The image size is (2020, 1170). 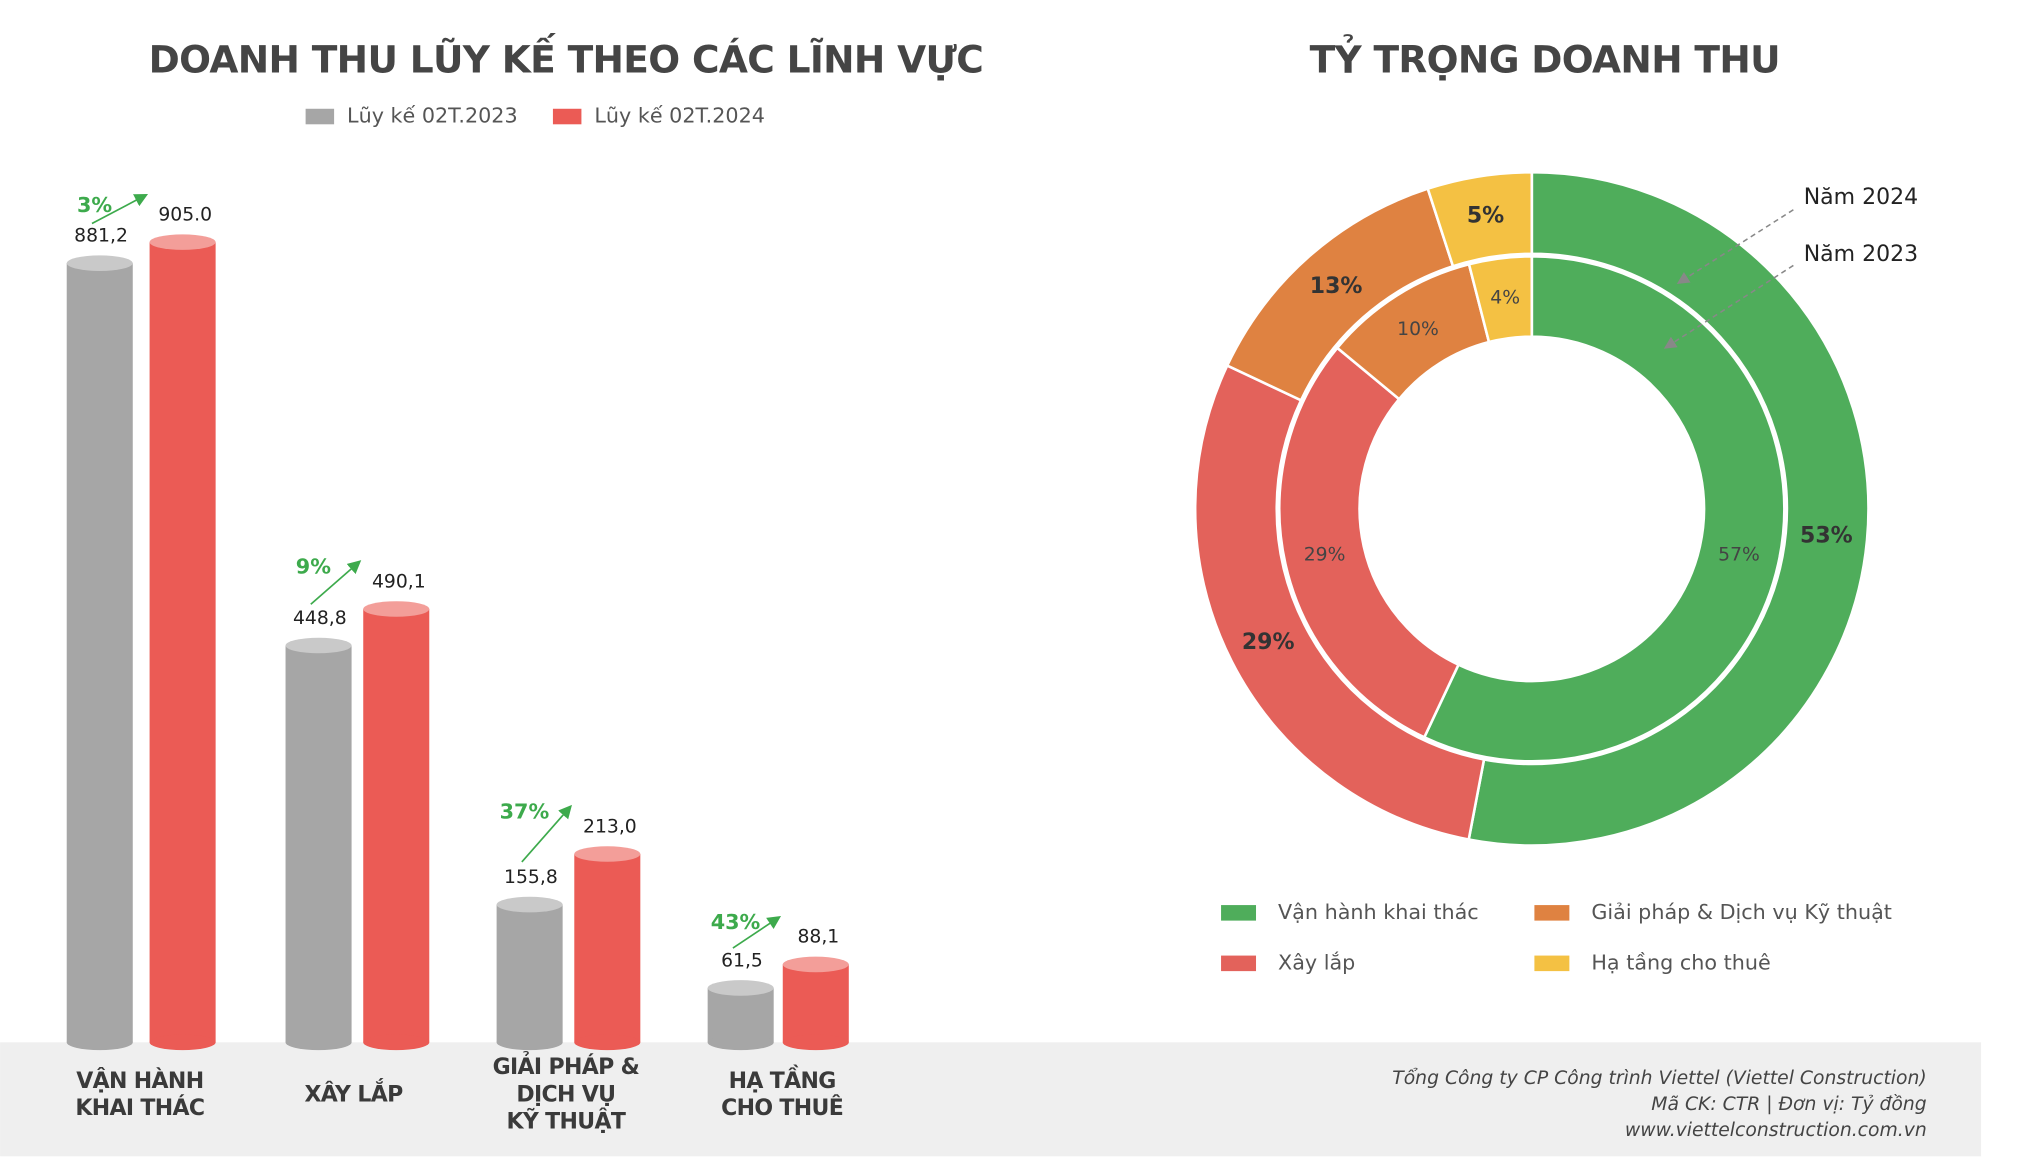 I want to click on legend-label: Hạ tầng cho thuê, so click(x=1680, y=962).